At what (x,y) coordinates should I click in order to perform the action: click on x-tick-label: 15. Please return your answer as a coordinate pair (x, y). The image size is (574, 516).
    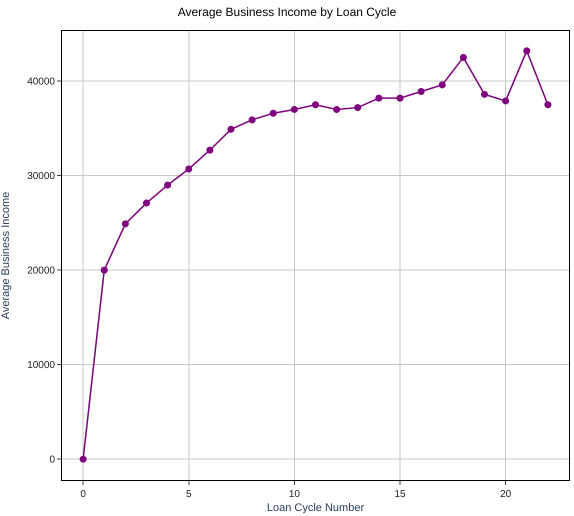
    Looking at the image, I should click on (400, 494).